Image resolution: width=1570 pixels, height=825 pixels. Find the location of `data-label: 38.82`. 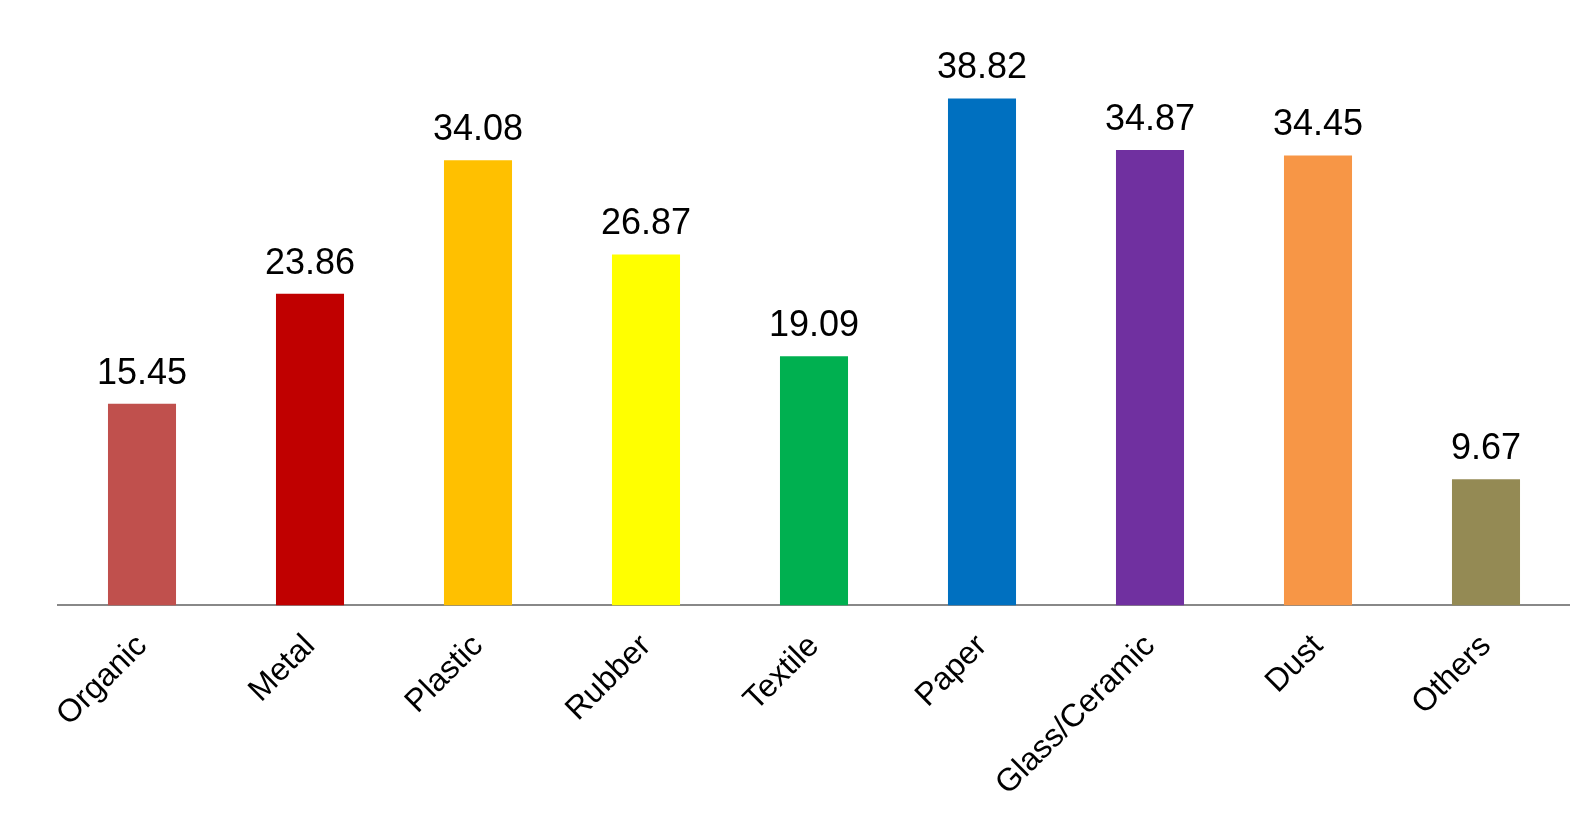

data-label: 38.82 is located at coordinates (982, 66).